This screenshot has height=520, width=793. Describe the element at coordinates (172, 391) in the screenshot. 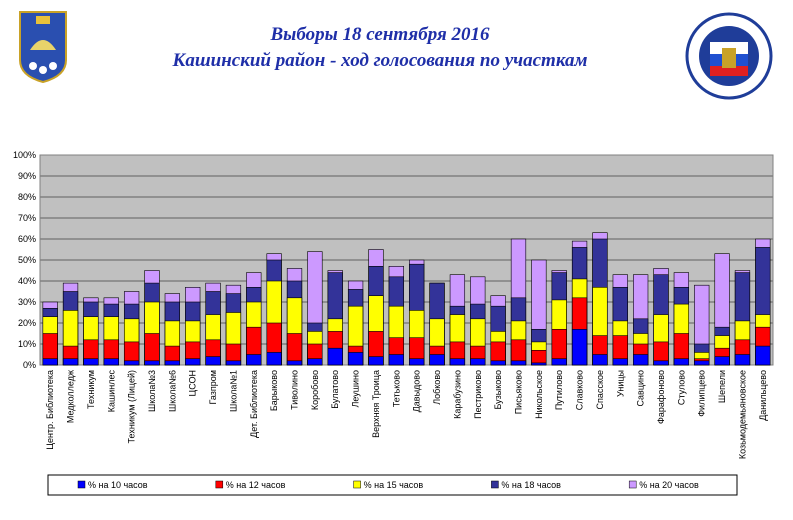

I see `x-tick-label: Школа№6` at that location.